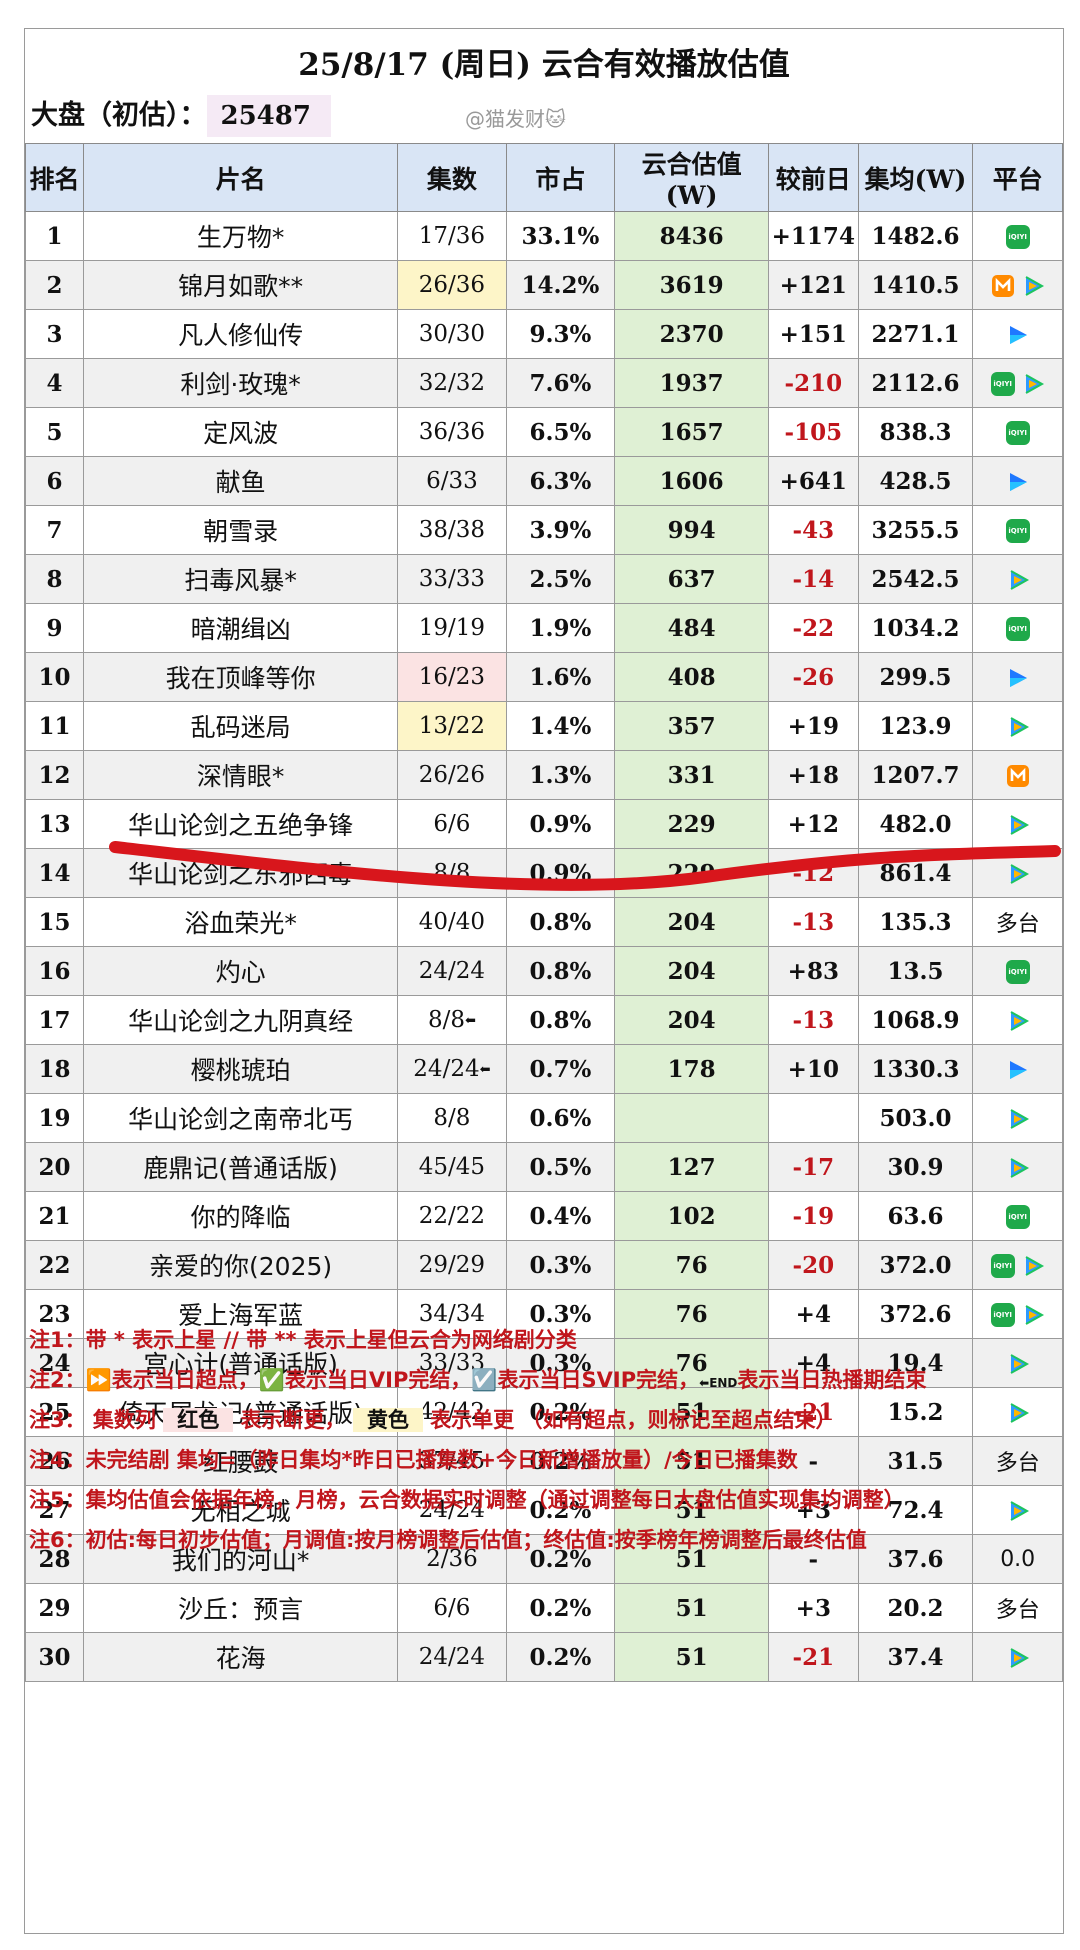 The image size is (1080, 1950). Describe the element at coordinates (543, 236) in the screenshot. I see `table-row: 1 生万物* 17/36 33.1% 8436 +1174 1482.6 iQIYI` at that location.